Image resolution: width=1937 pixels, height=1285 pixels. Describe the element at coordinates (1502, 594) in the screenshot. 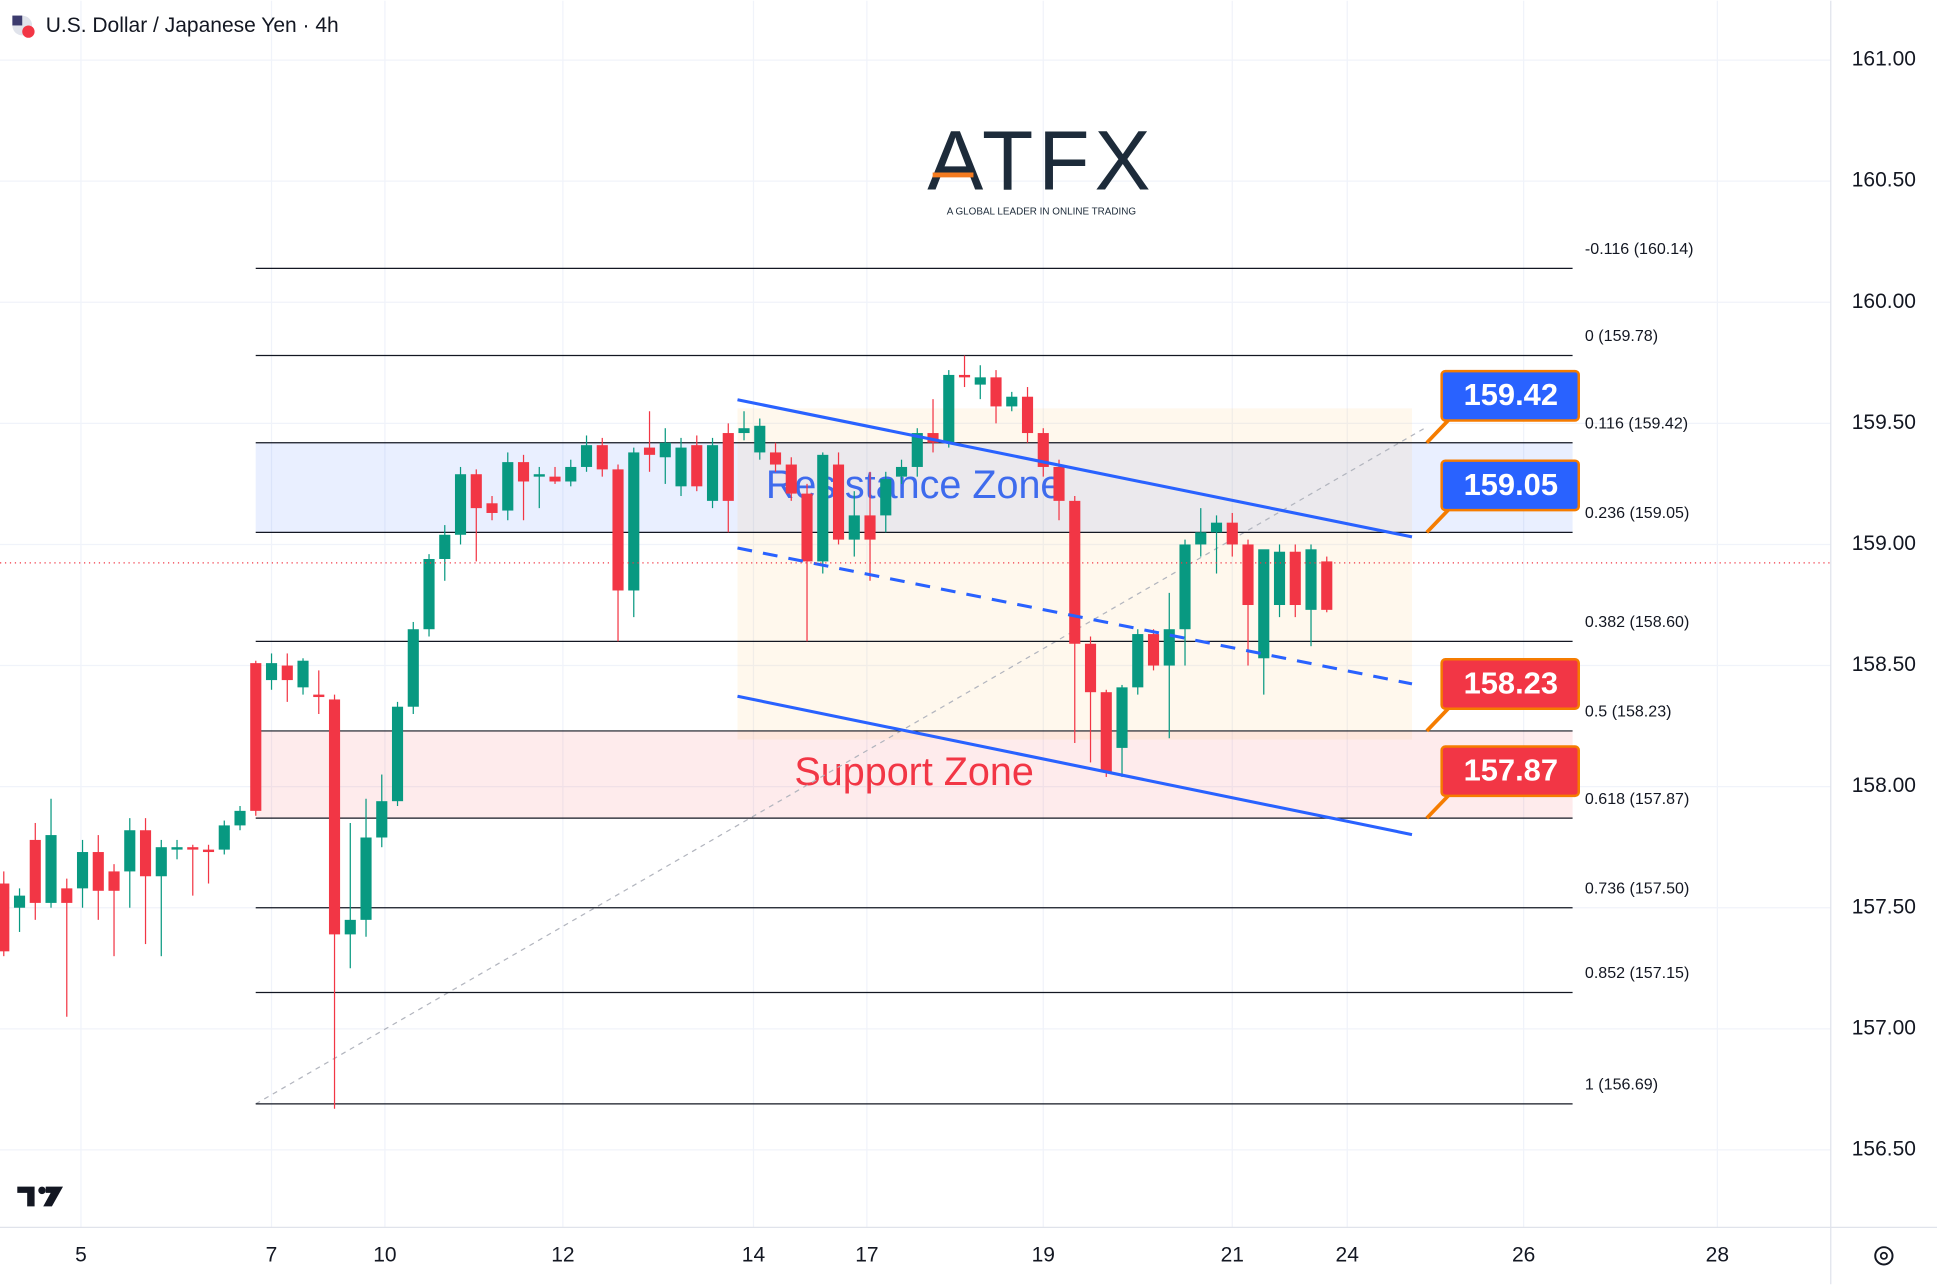

I see `price-tags: 159.42 159.05 158.23 157.87` at that location.